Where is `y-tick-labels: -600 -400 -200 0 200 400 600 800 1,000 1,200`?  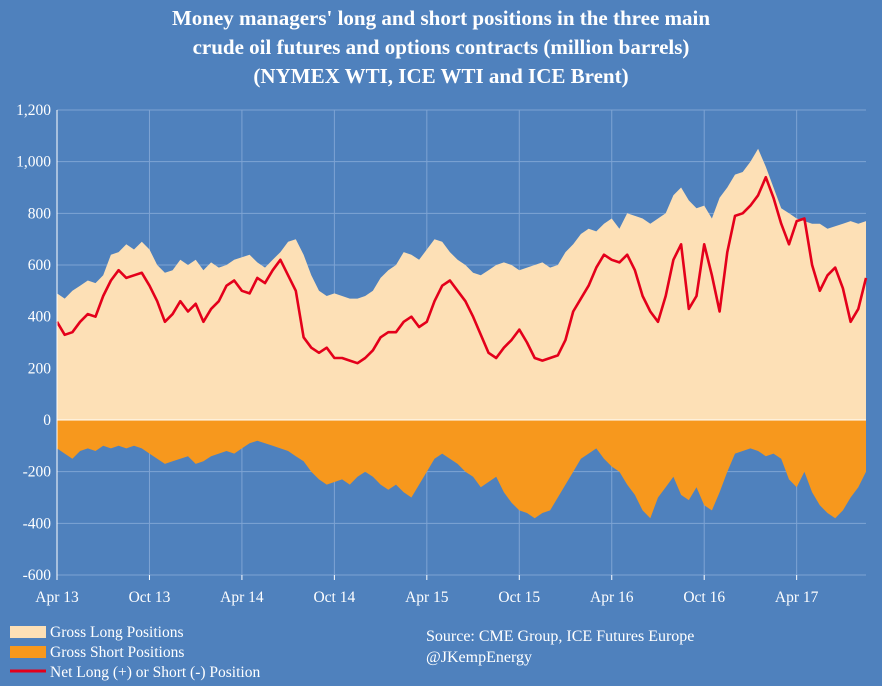 y-tick-labels: -600 -400 -200 0 200 400 600 800 1,000 1,200 is located at coordinates (33, 343).